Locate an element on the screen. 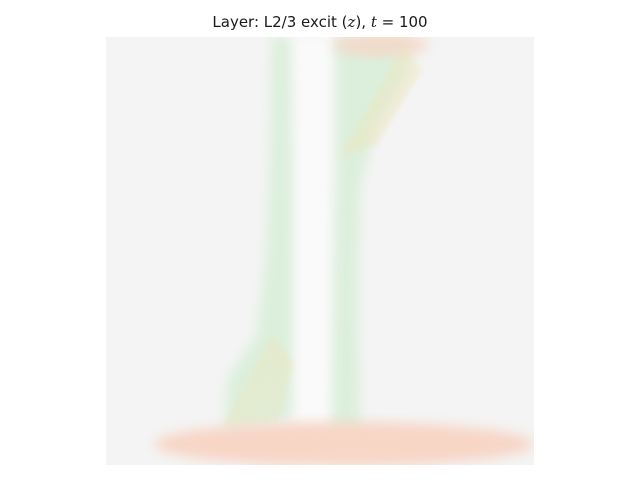 This screenshot has height=480, width=640. title-layer-label: Layer: L2/3 excit ( is located at coordinates (280, 22).